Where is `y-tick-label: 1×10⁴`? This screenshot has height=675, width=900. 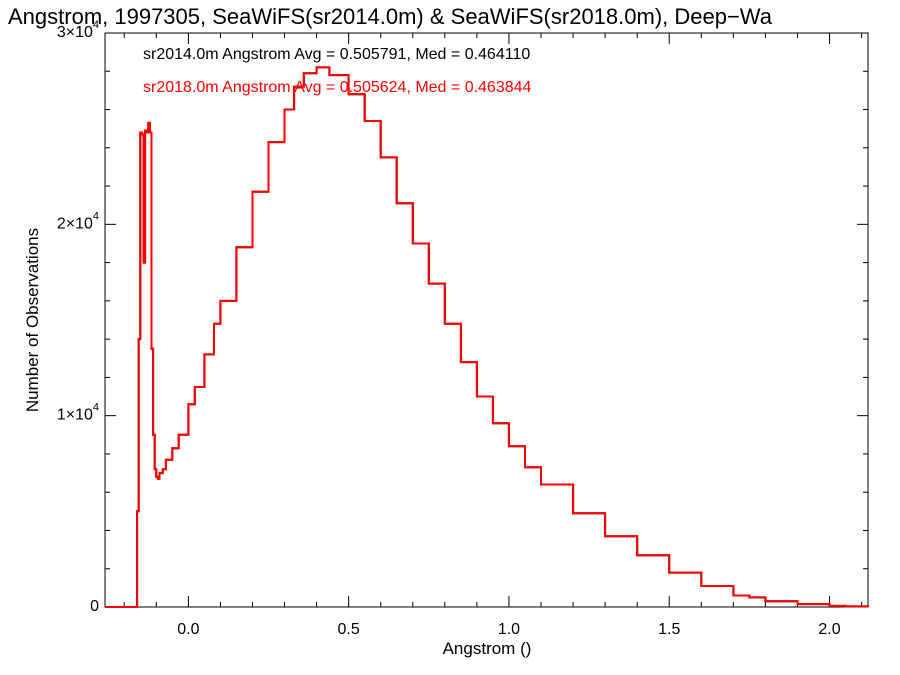
y-tick-label: 1×10⁴ is located at coordinates (78, 413).